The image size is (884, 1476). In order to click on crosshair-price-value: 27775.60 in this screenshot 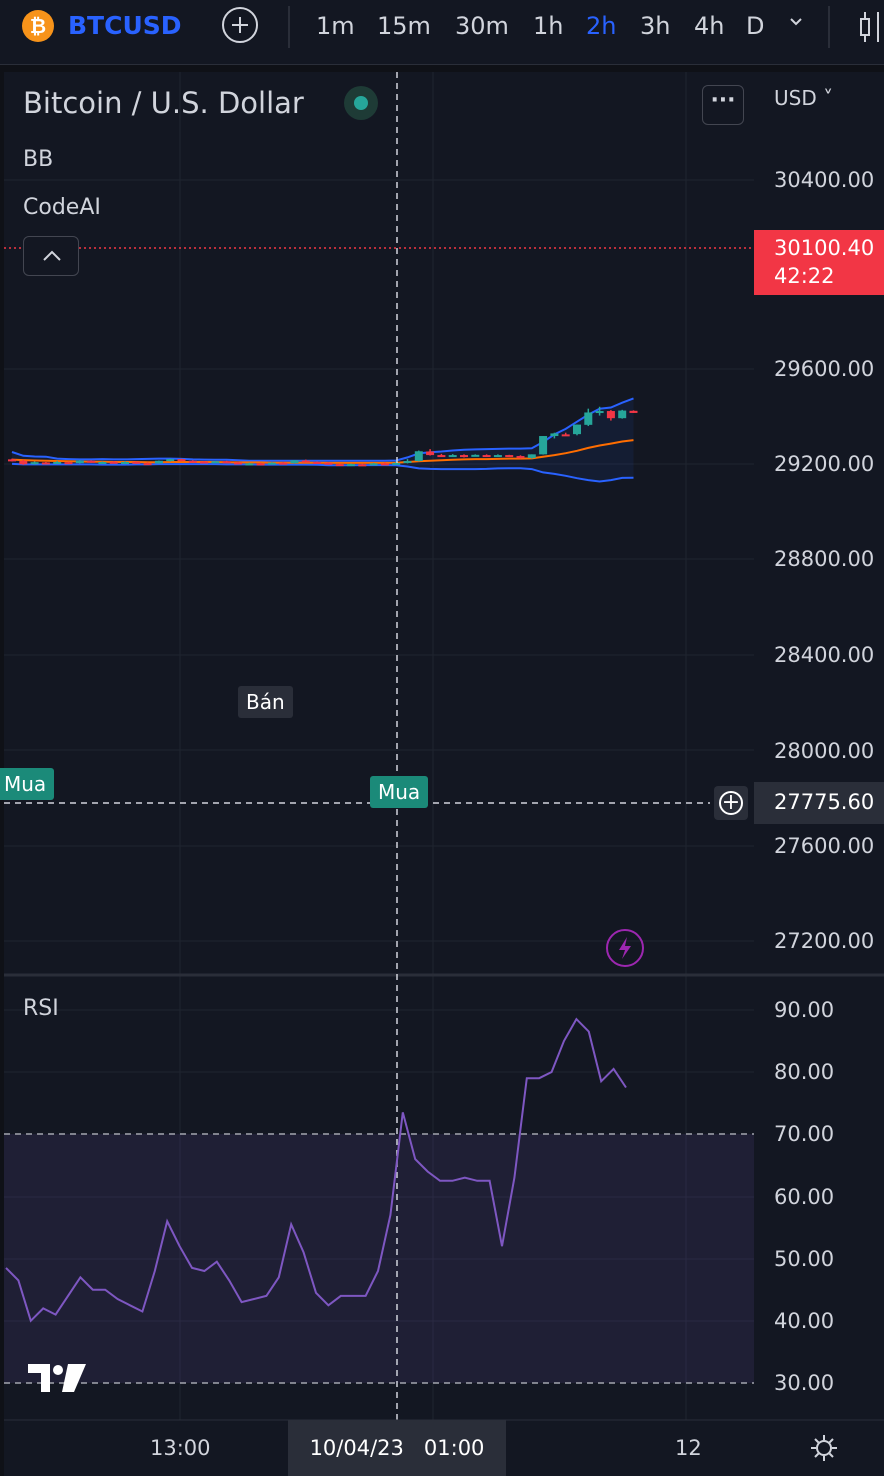, I will do `click(824, 802)`.